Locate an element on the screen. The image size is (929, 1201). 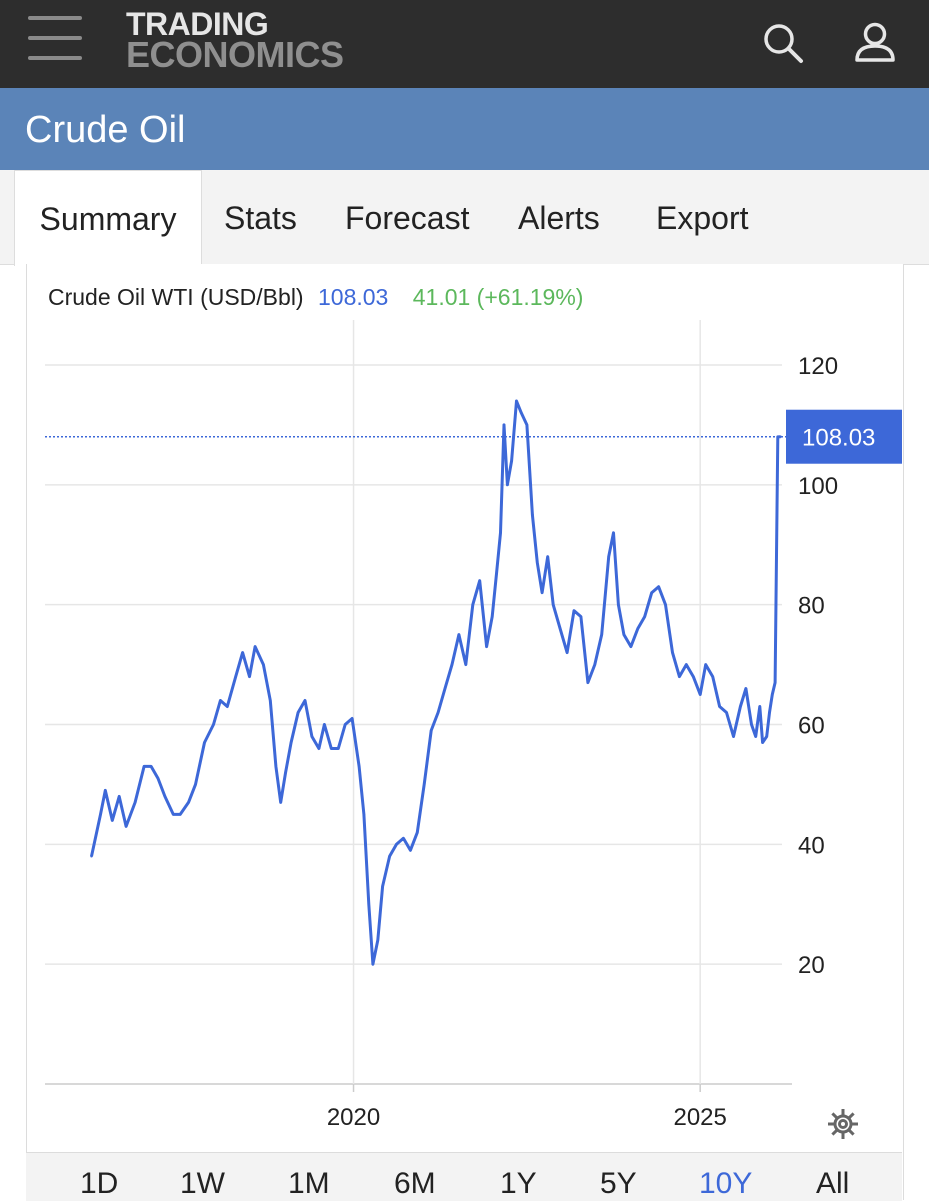
range-6m: 6M is located at coordinates (415, 1183).